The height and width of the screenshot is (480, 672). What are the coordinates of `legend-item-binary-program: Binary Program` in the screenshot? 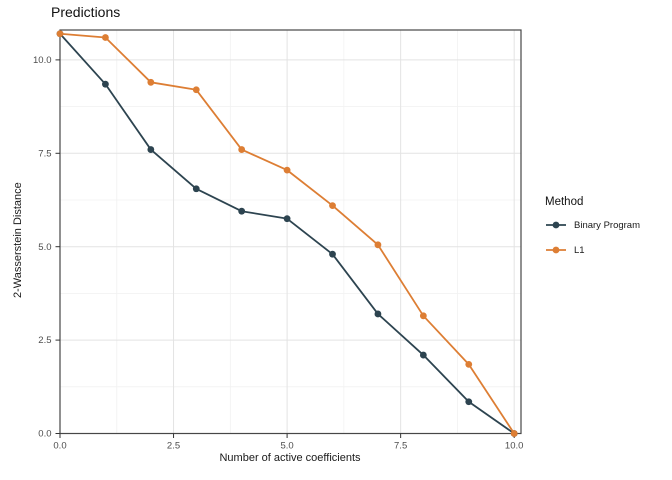 It's located at (592, 225).